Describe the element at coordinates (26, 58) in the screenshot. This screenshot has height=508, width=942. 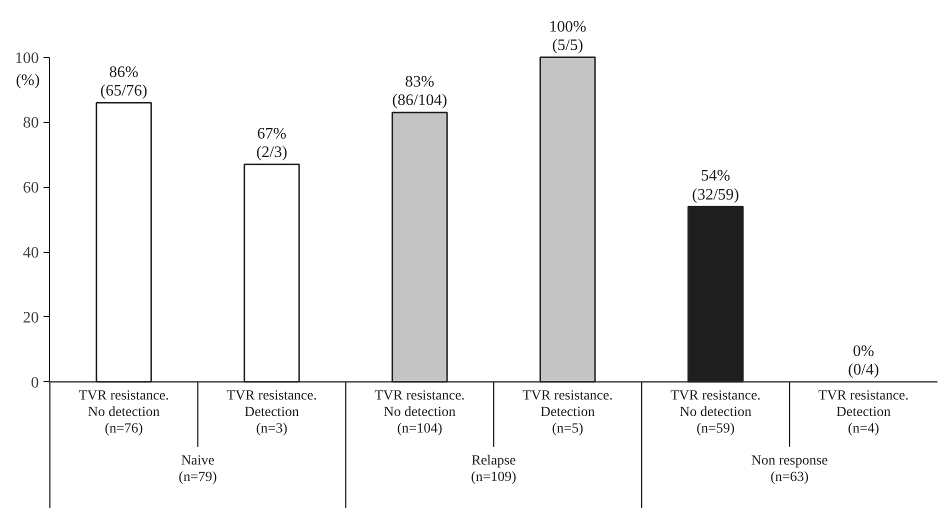
I see `y-tick-label: 100` at that location.